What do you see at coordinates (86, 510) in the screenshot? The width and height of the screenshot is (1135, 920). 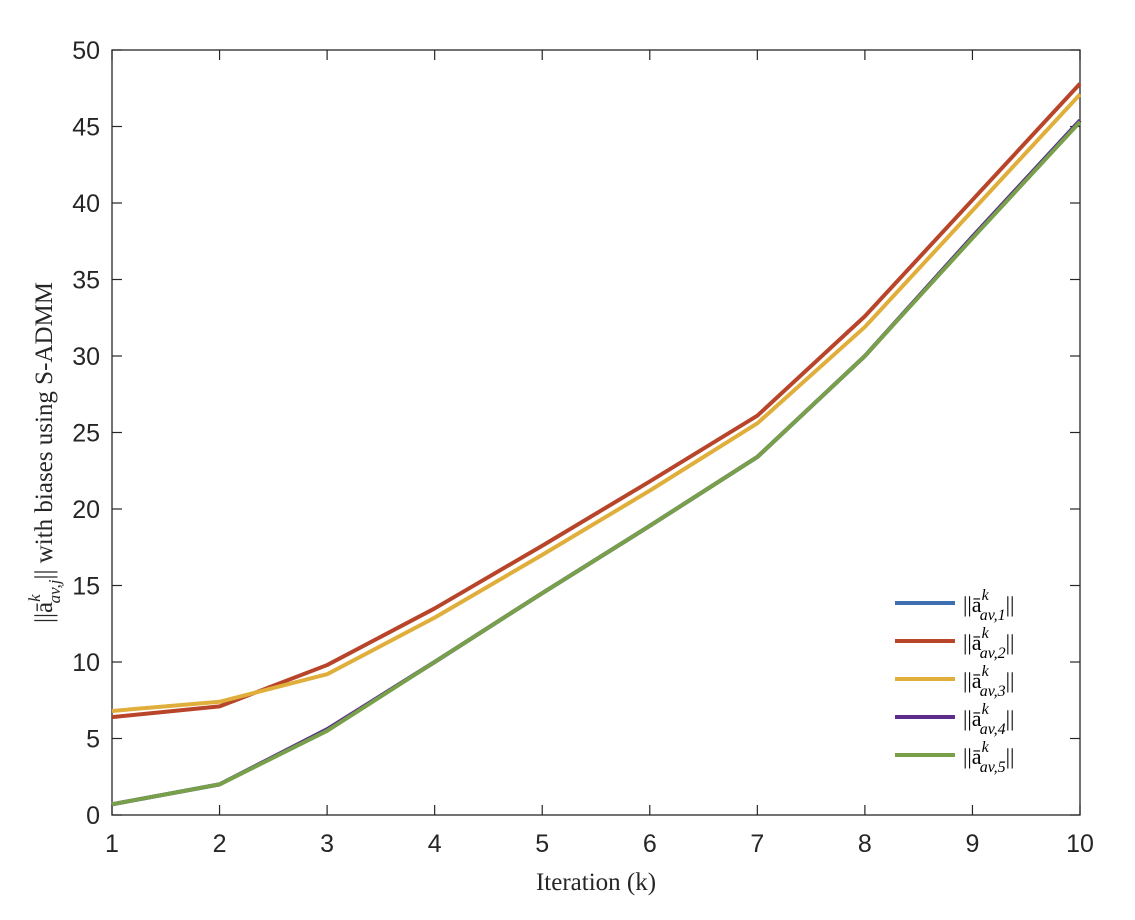 I see `y-tick-label: 20` at bounding box center [86, 510].